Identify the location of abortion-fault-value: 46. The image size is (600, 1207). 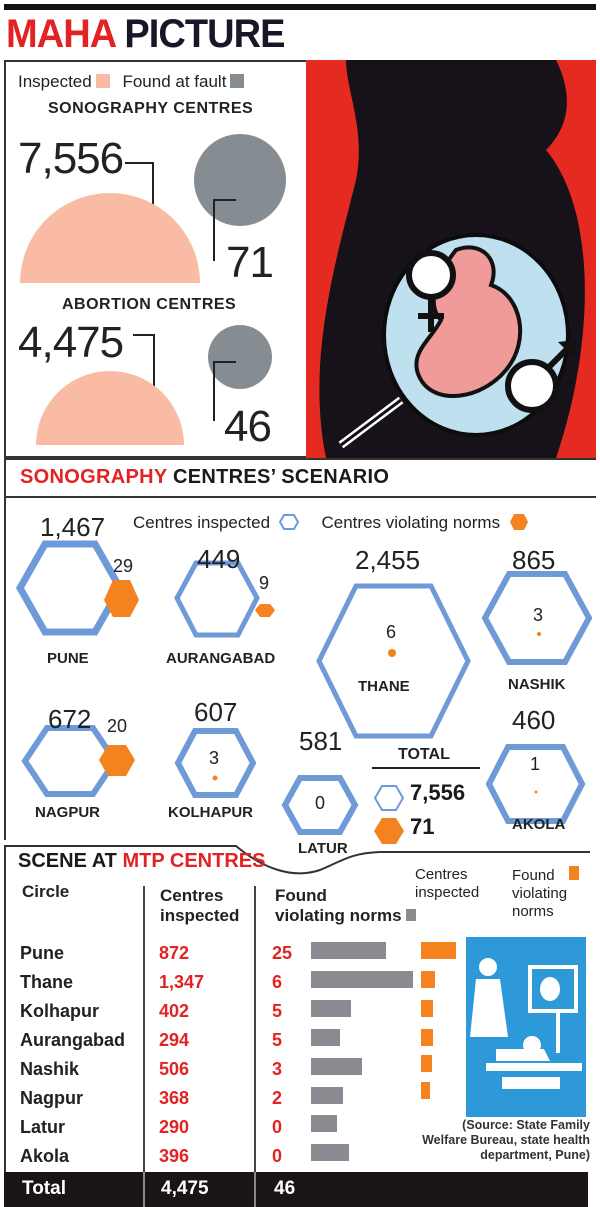
(248, 426).